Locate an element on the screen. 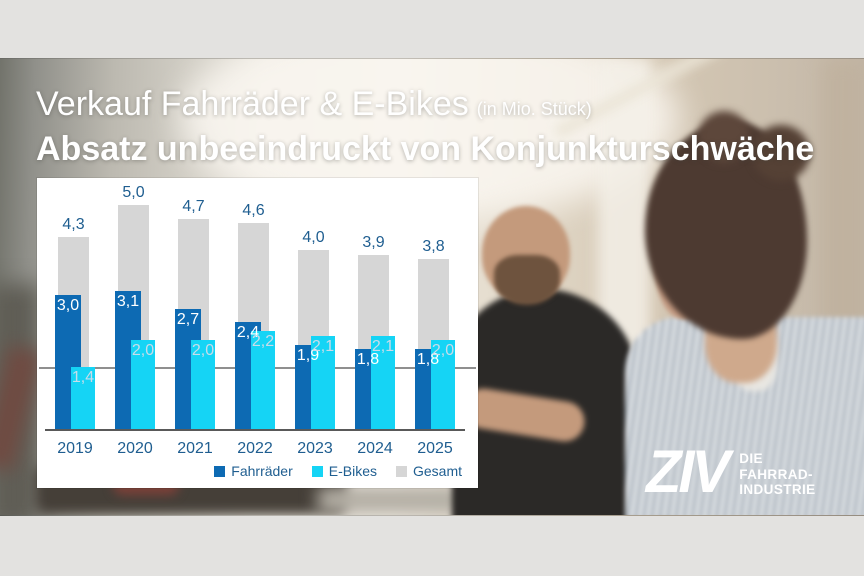 The image size is (864, 576). bar-e-bikes-2025 is located at coordinates (443, 385).